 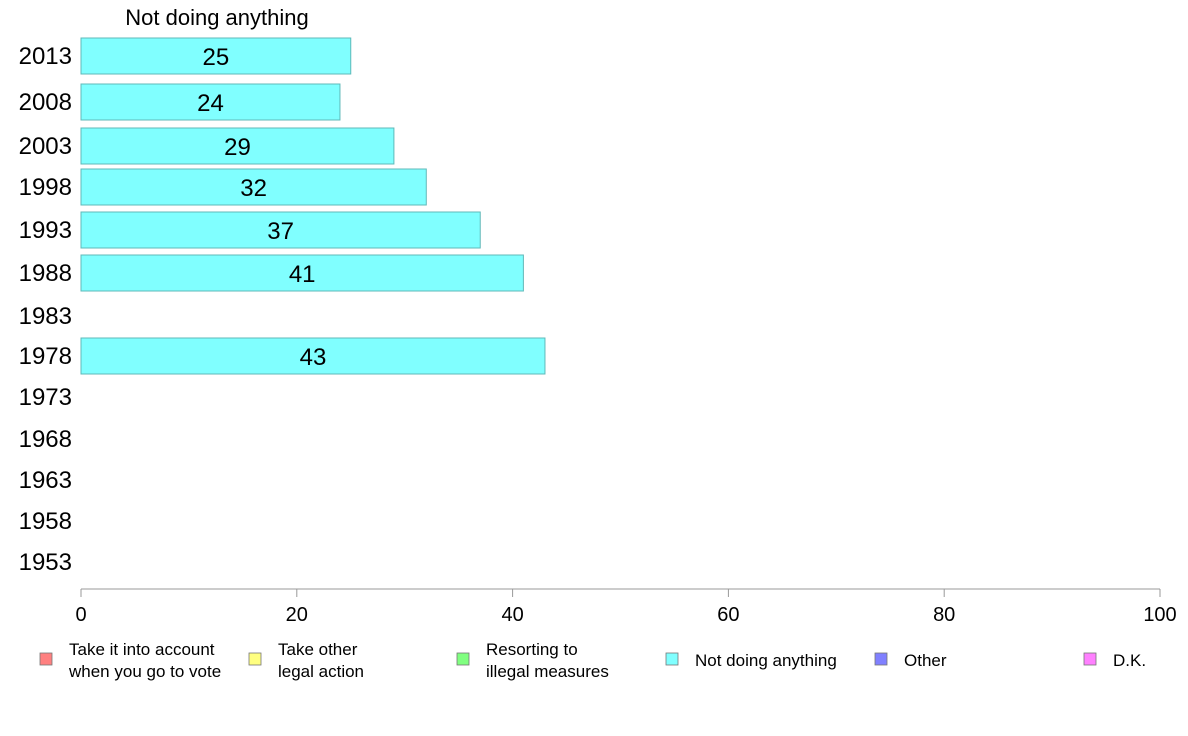 What do you see at coordinates (45, 146) in the screenshot?
I see `year-label-2003: 2003` at bounding box center [45, 146].